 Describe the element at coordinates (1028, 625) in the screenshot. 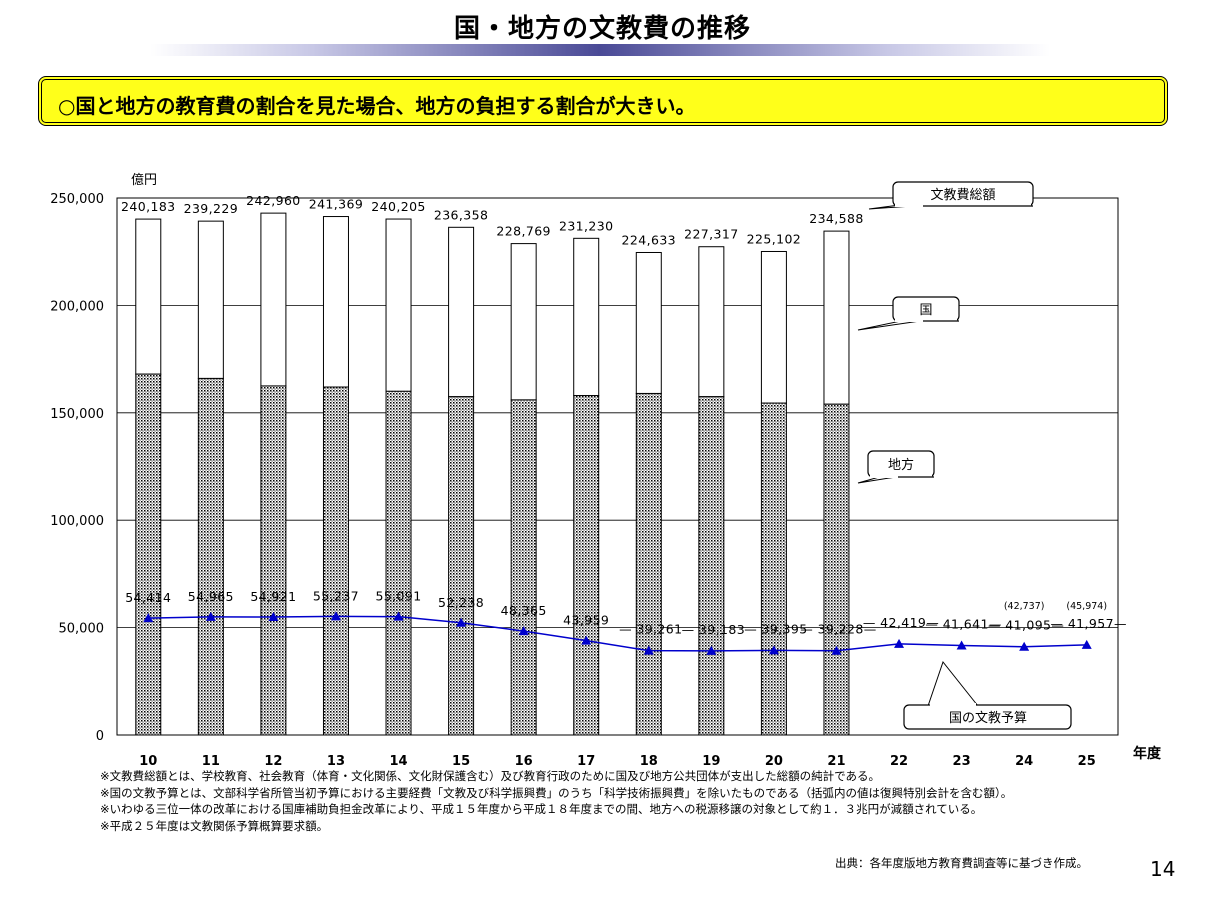

I see `budget-value-text: 41,095` at that location.